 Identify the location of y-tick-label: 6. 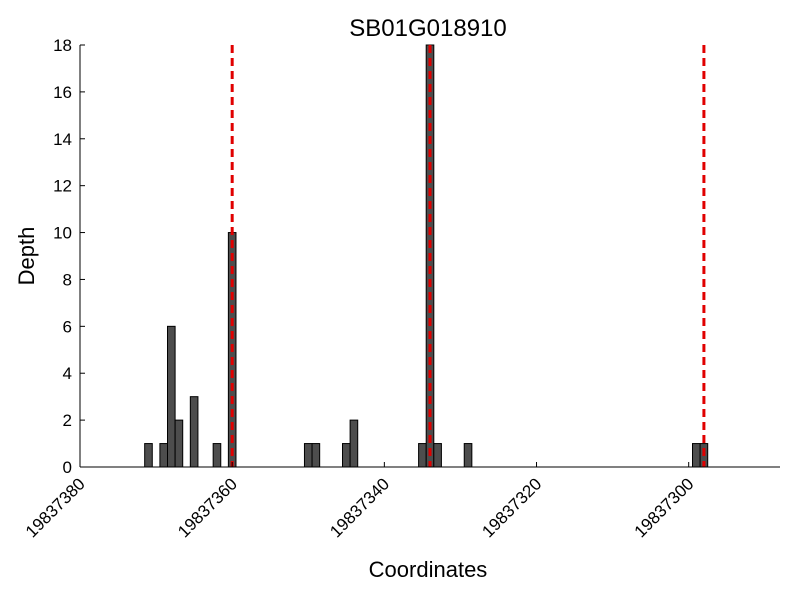
(67, 326).